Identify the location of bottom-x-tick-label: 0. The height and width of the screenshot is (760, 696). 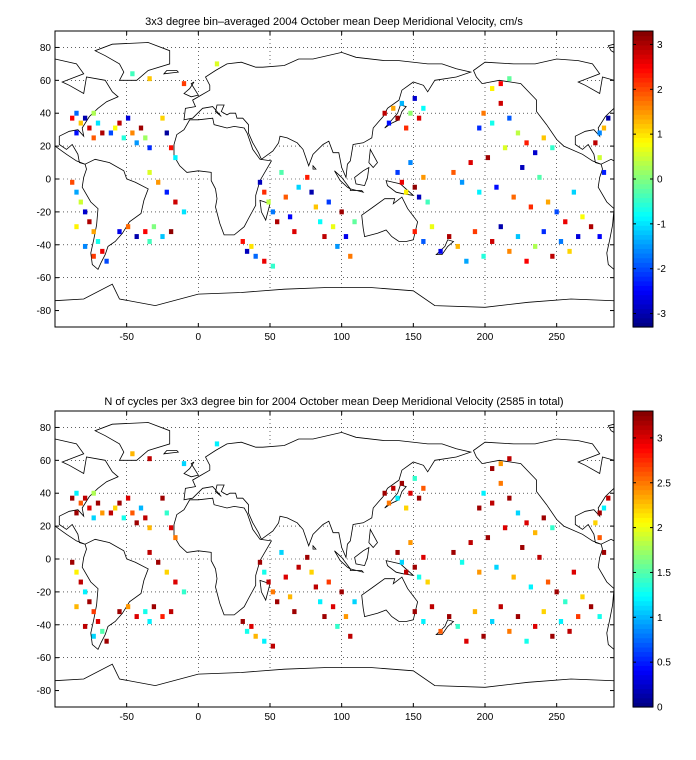
(199, 717).